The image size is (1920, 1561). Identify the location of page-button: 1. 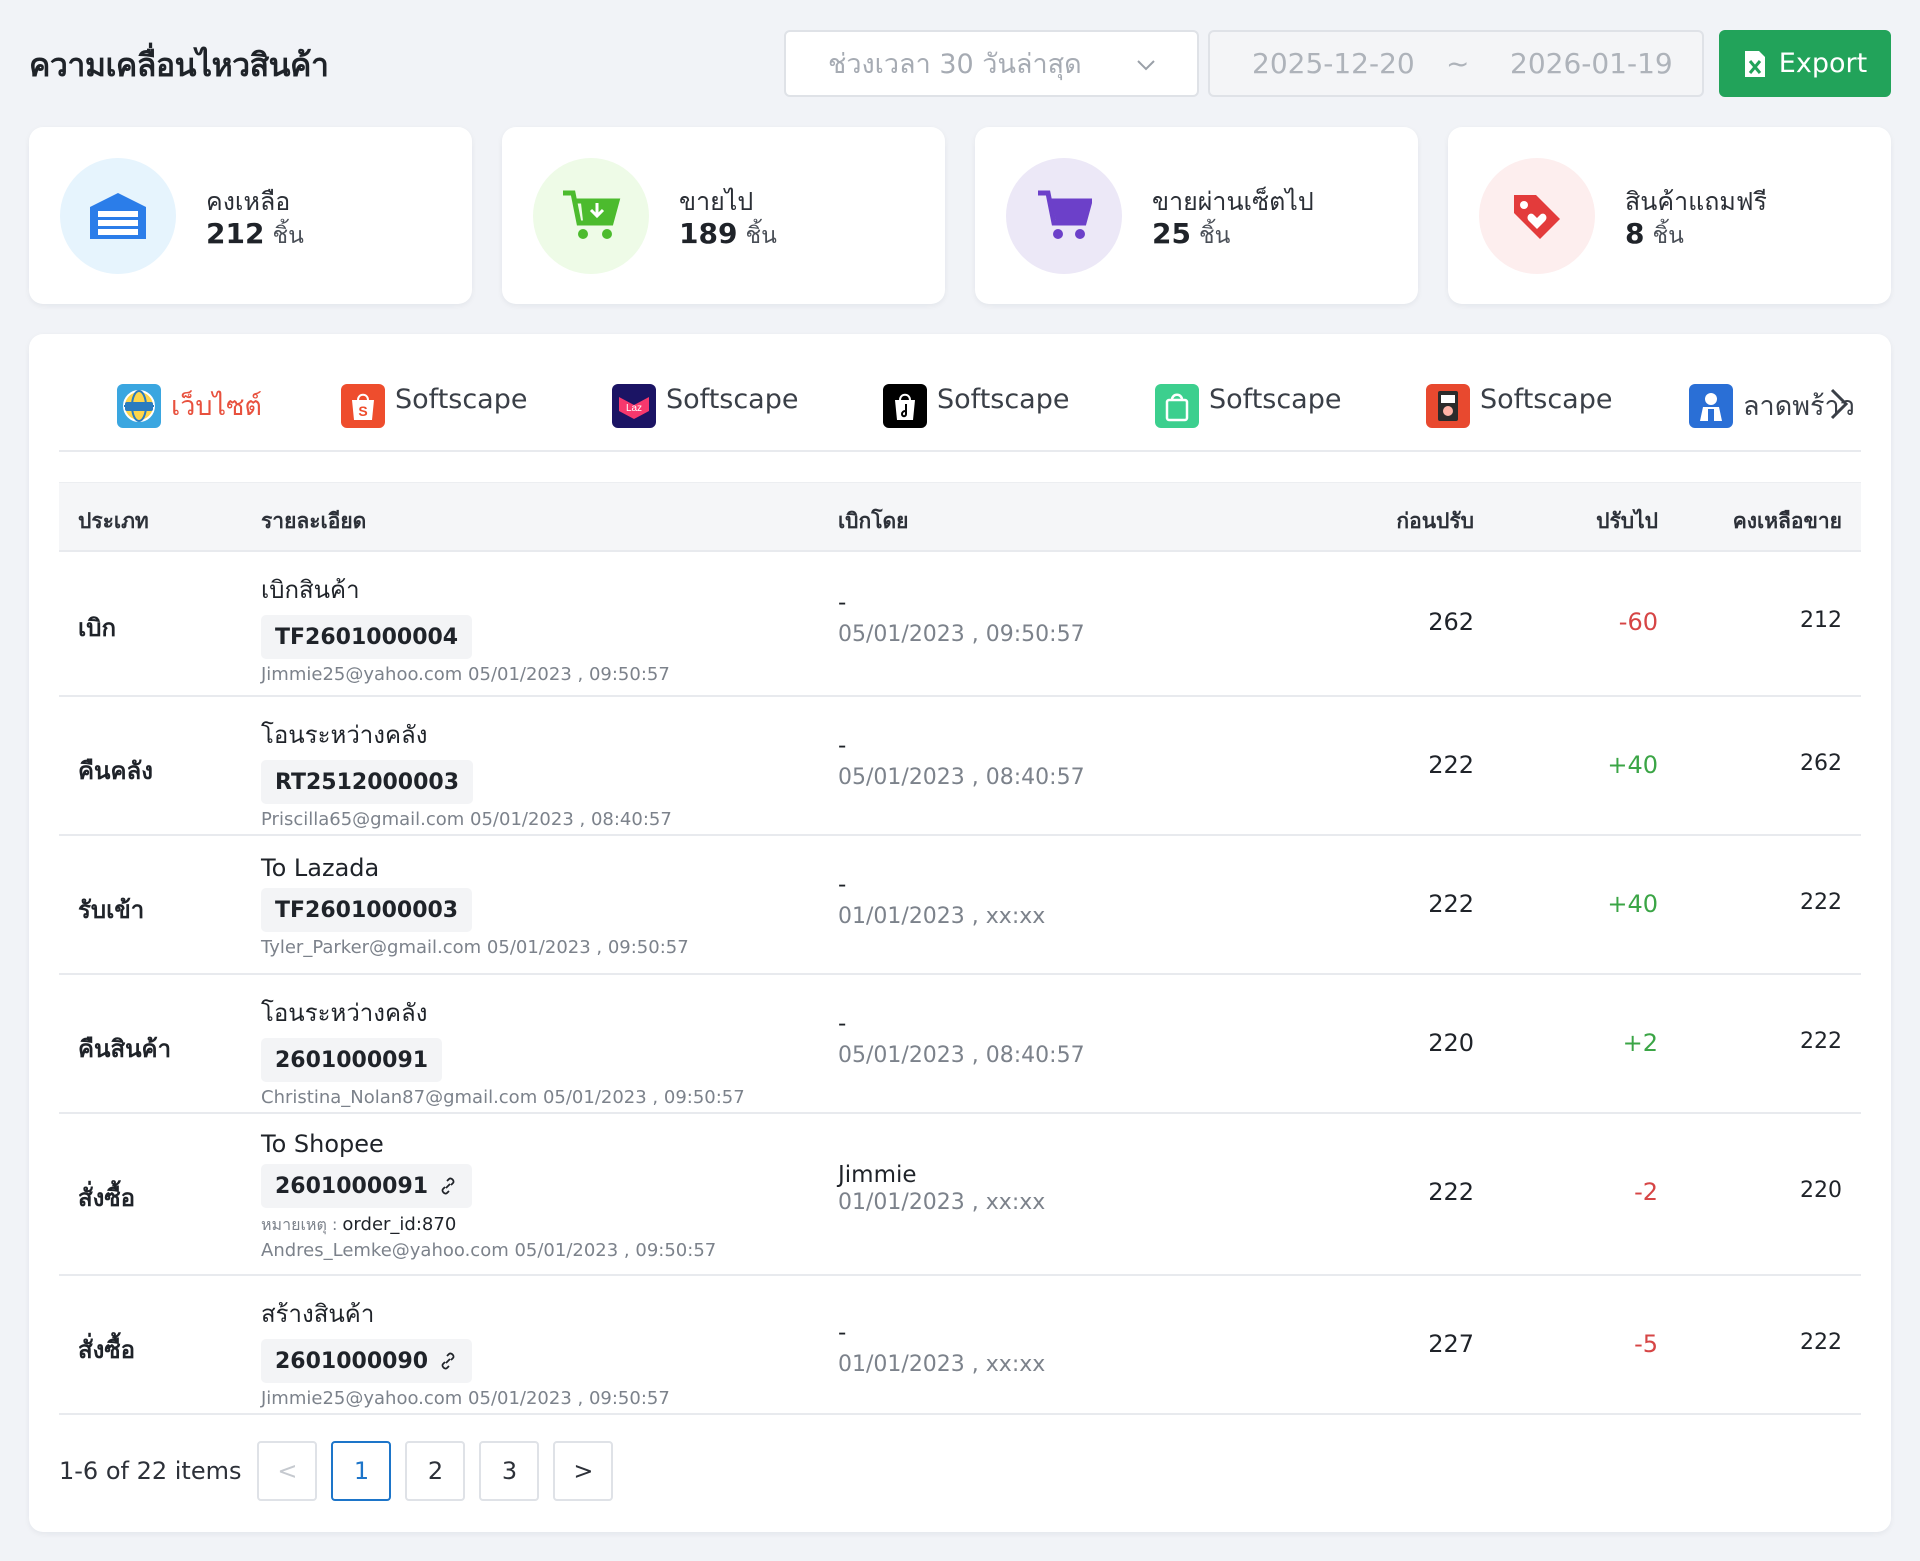
(361, 1471).